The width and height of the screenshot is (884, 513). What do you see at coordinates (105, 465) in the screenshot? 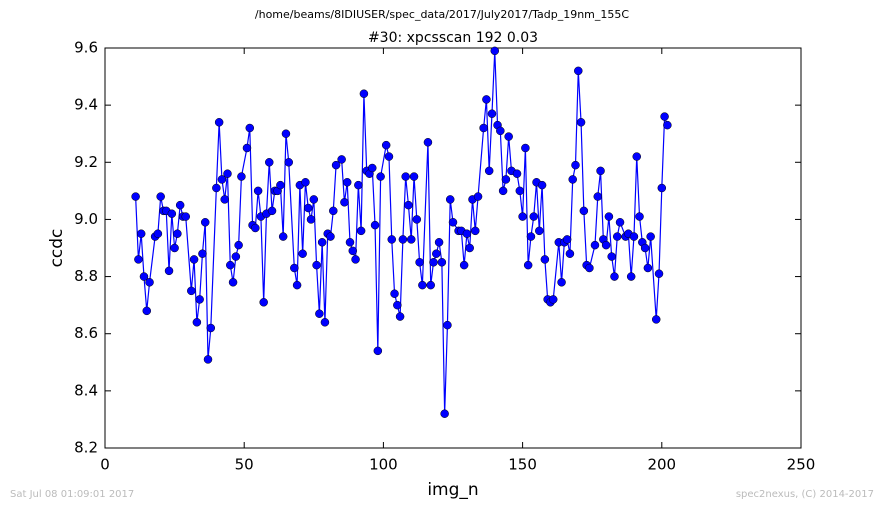
I see `x-tick-label: 0` at bounding box center [105, 465].